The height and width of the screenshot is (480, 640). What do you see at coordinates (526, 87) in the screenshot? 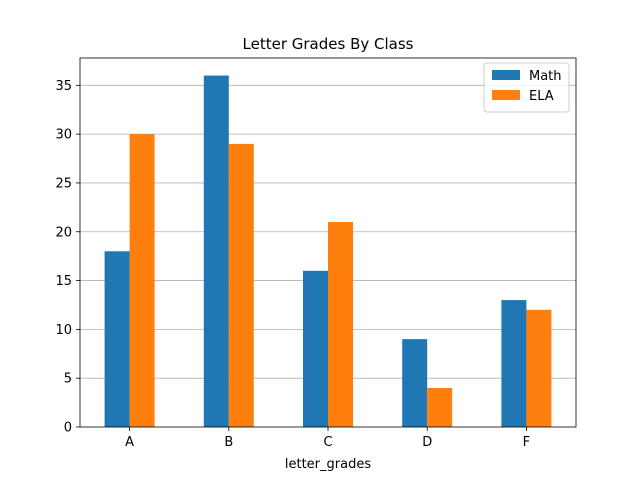
I see `legend: Math ELA` at bounding box center [526, 87].